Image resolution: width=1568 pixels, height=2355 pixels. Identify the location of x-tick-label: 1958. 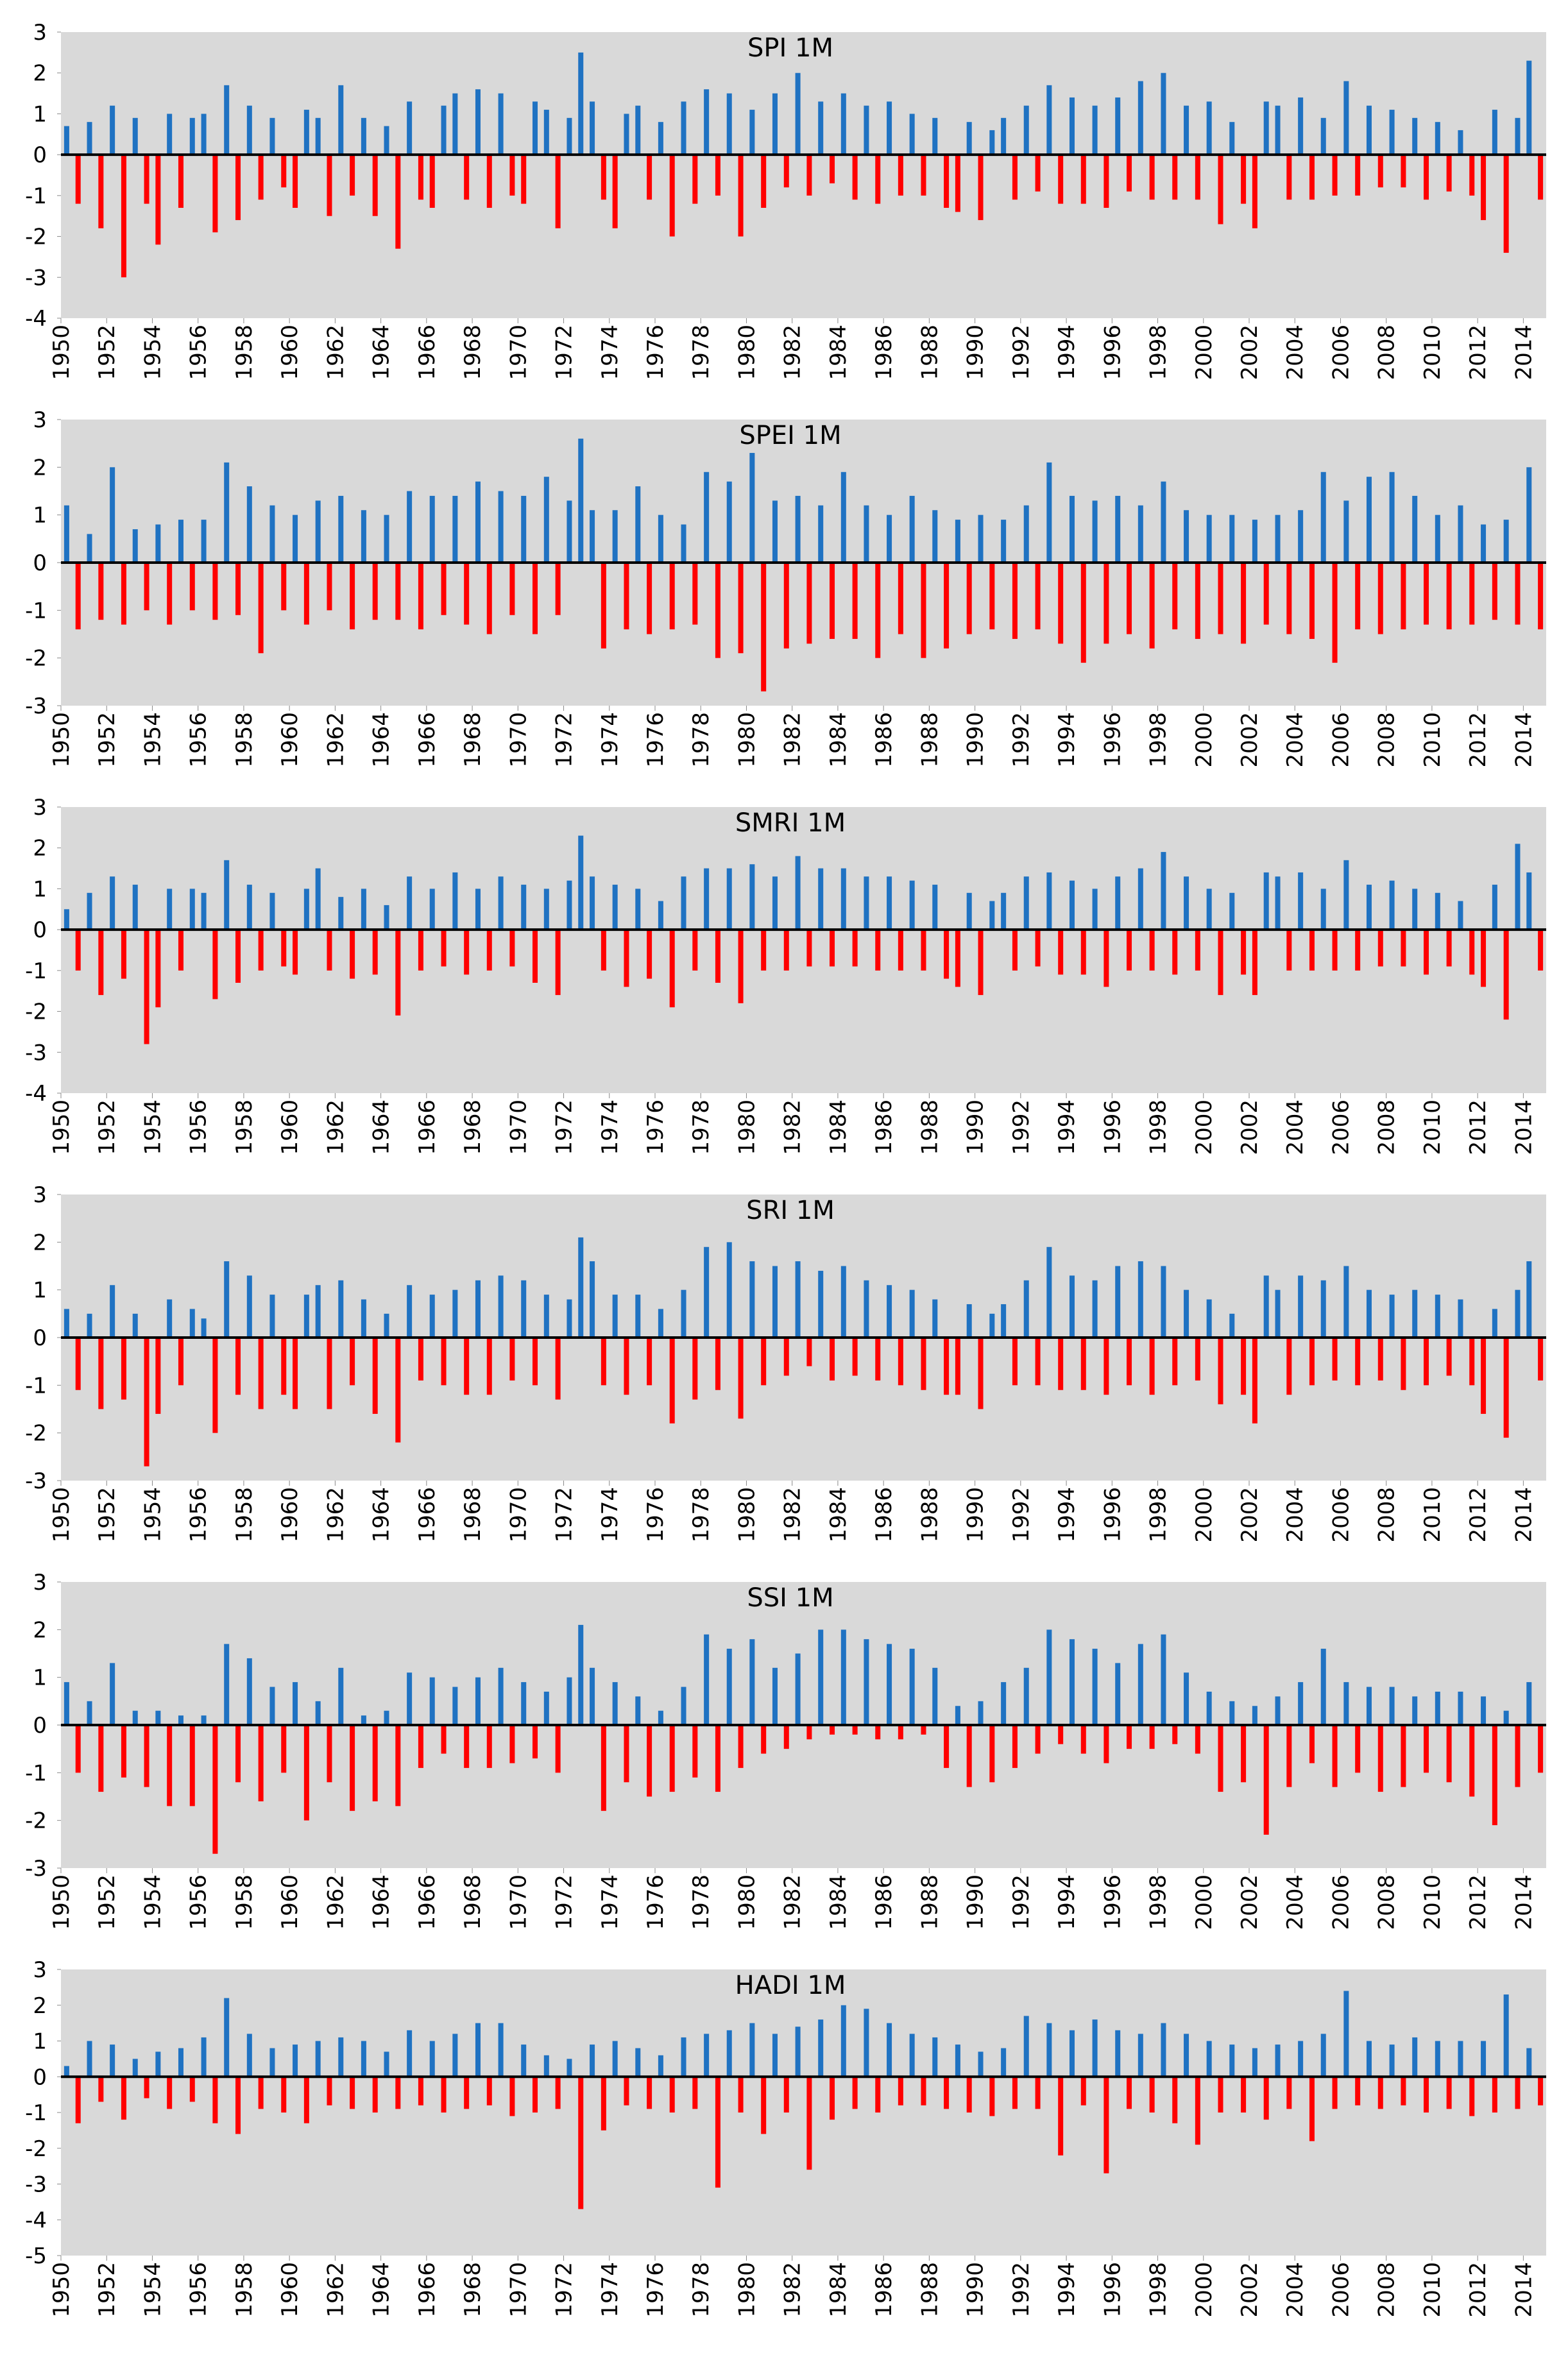
(244, 2290).